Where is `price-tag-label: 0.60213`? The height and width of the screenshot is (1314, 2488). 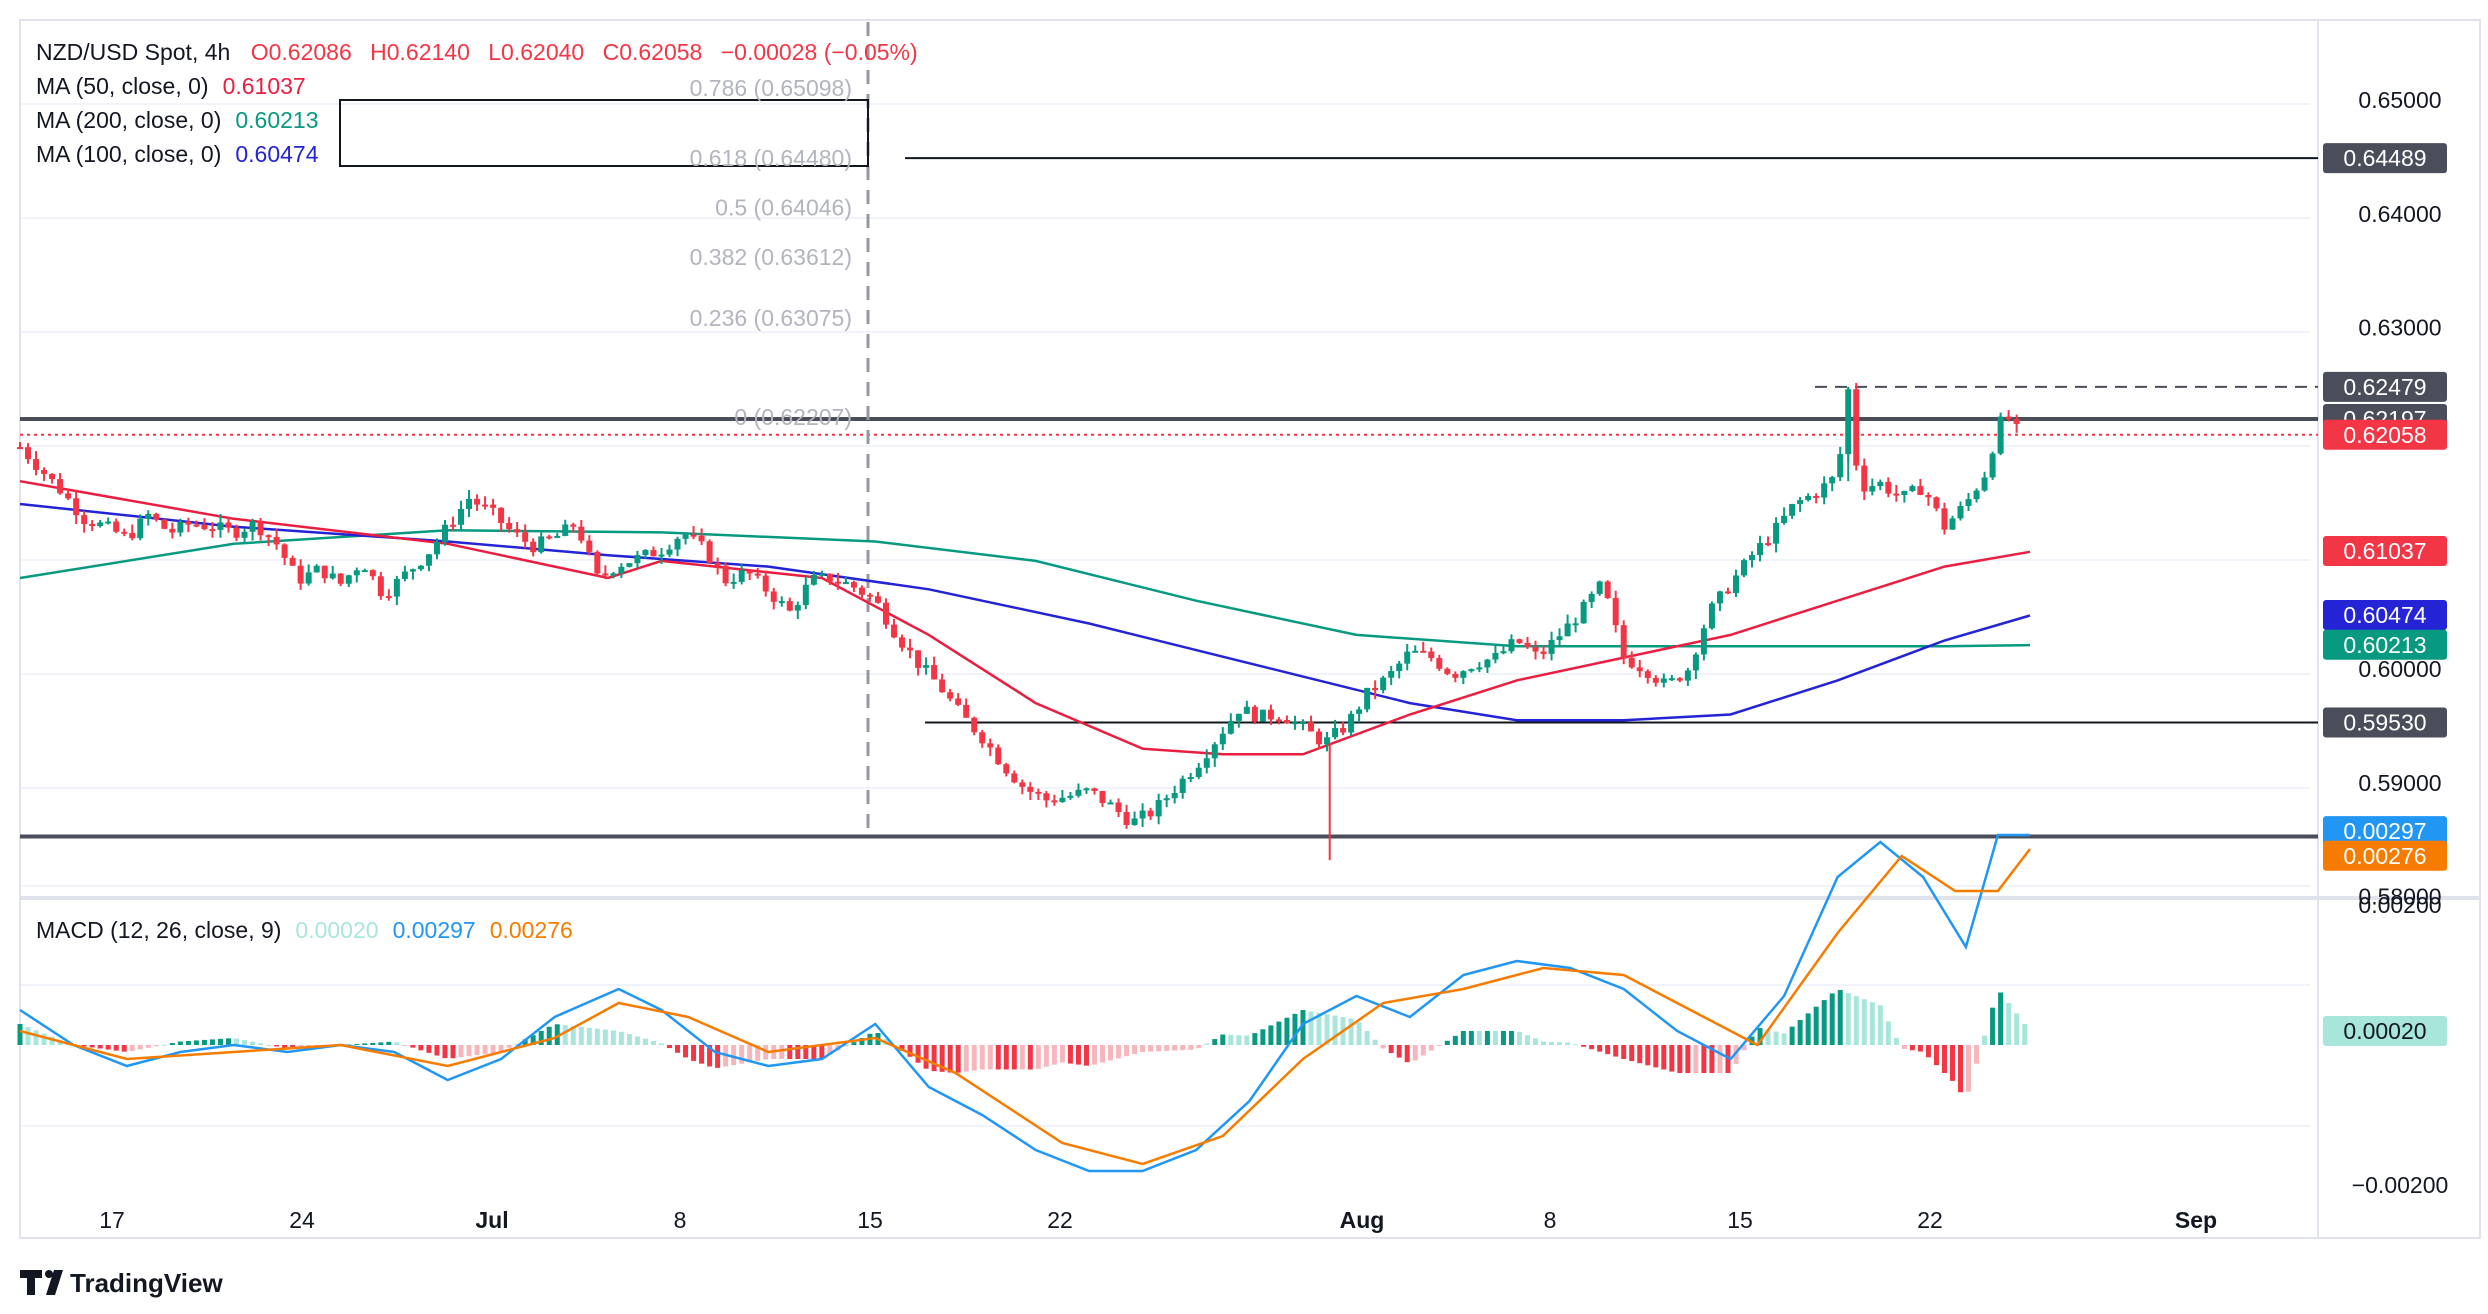 price-tag-label: 0.60213 is located at coordinates (2384, 645).